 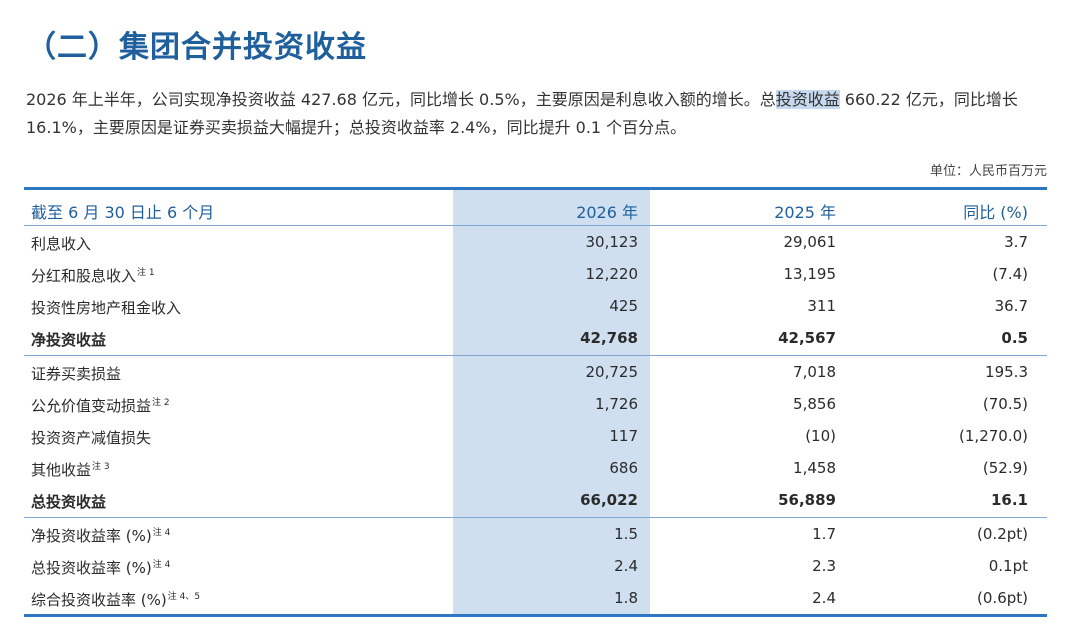 What do you see at coordinates (995, 212) in the screenshot?
I see `header-yoy: 同比 (%)` at bounding box center [995, 212].